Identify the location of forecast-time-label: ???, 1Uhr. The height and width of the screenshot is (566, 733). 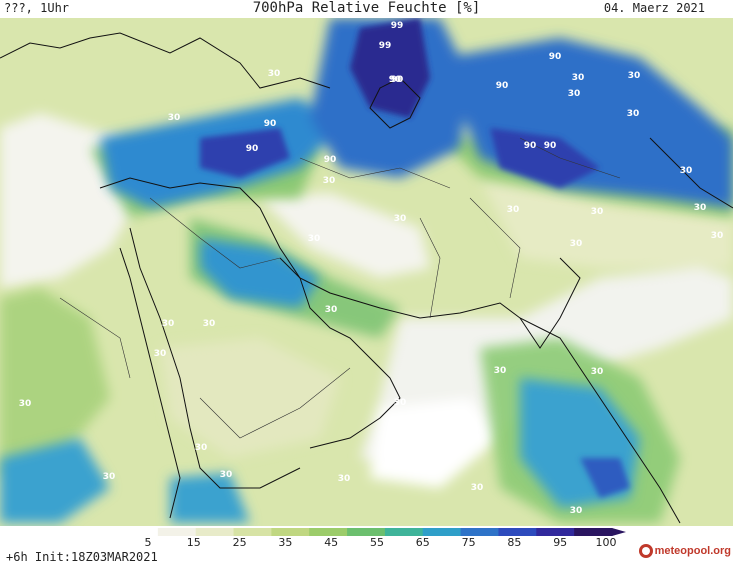
(37, 8).